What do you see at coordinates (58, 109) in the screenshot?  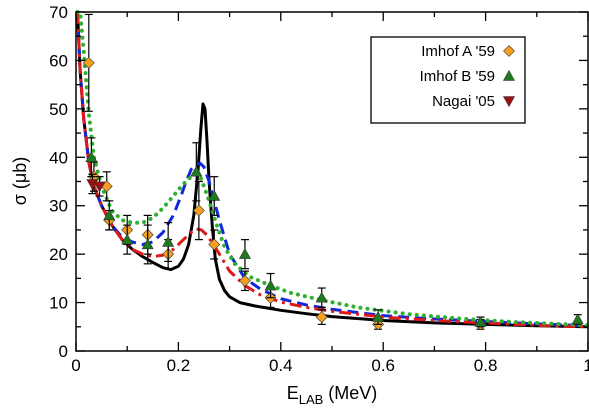 I see `y-tick-label: 50` at bounding box center [58, 109].